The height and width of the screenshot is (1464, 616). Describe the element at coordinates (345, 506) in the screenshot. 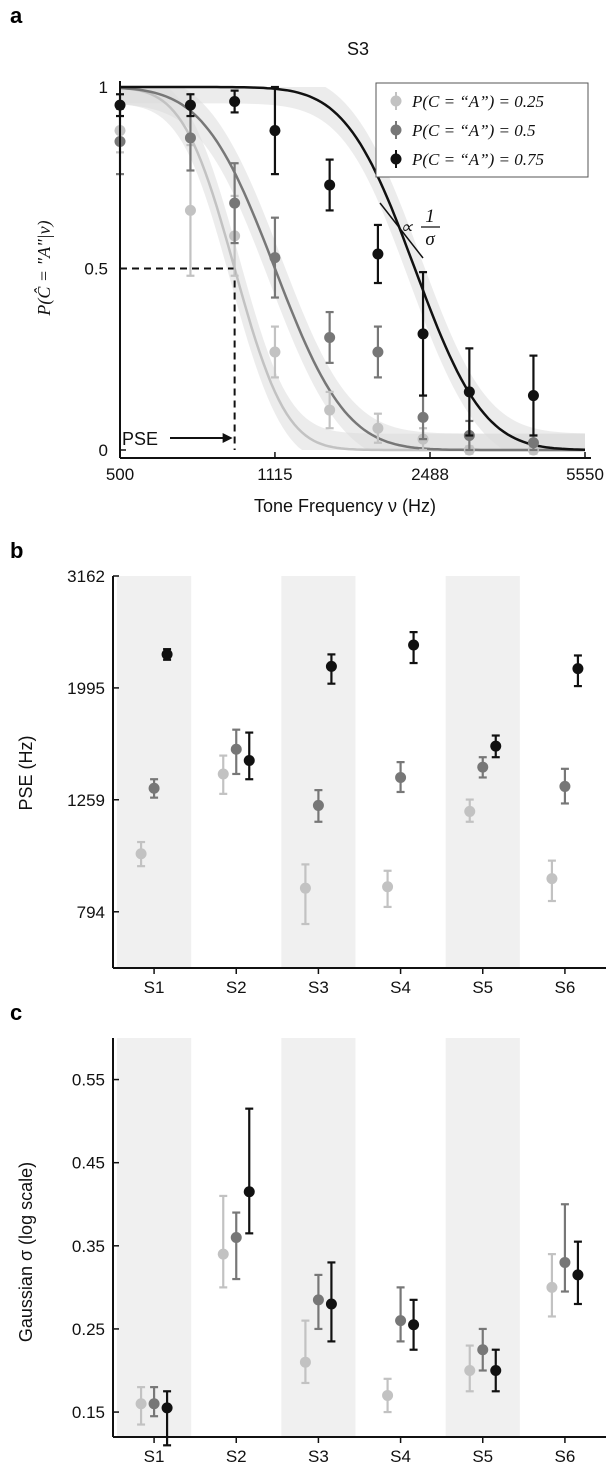

I see `x-axis-label: Tone Frequency ν (Hz)` at that location.